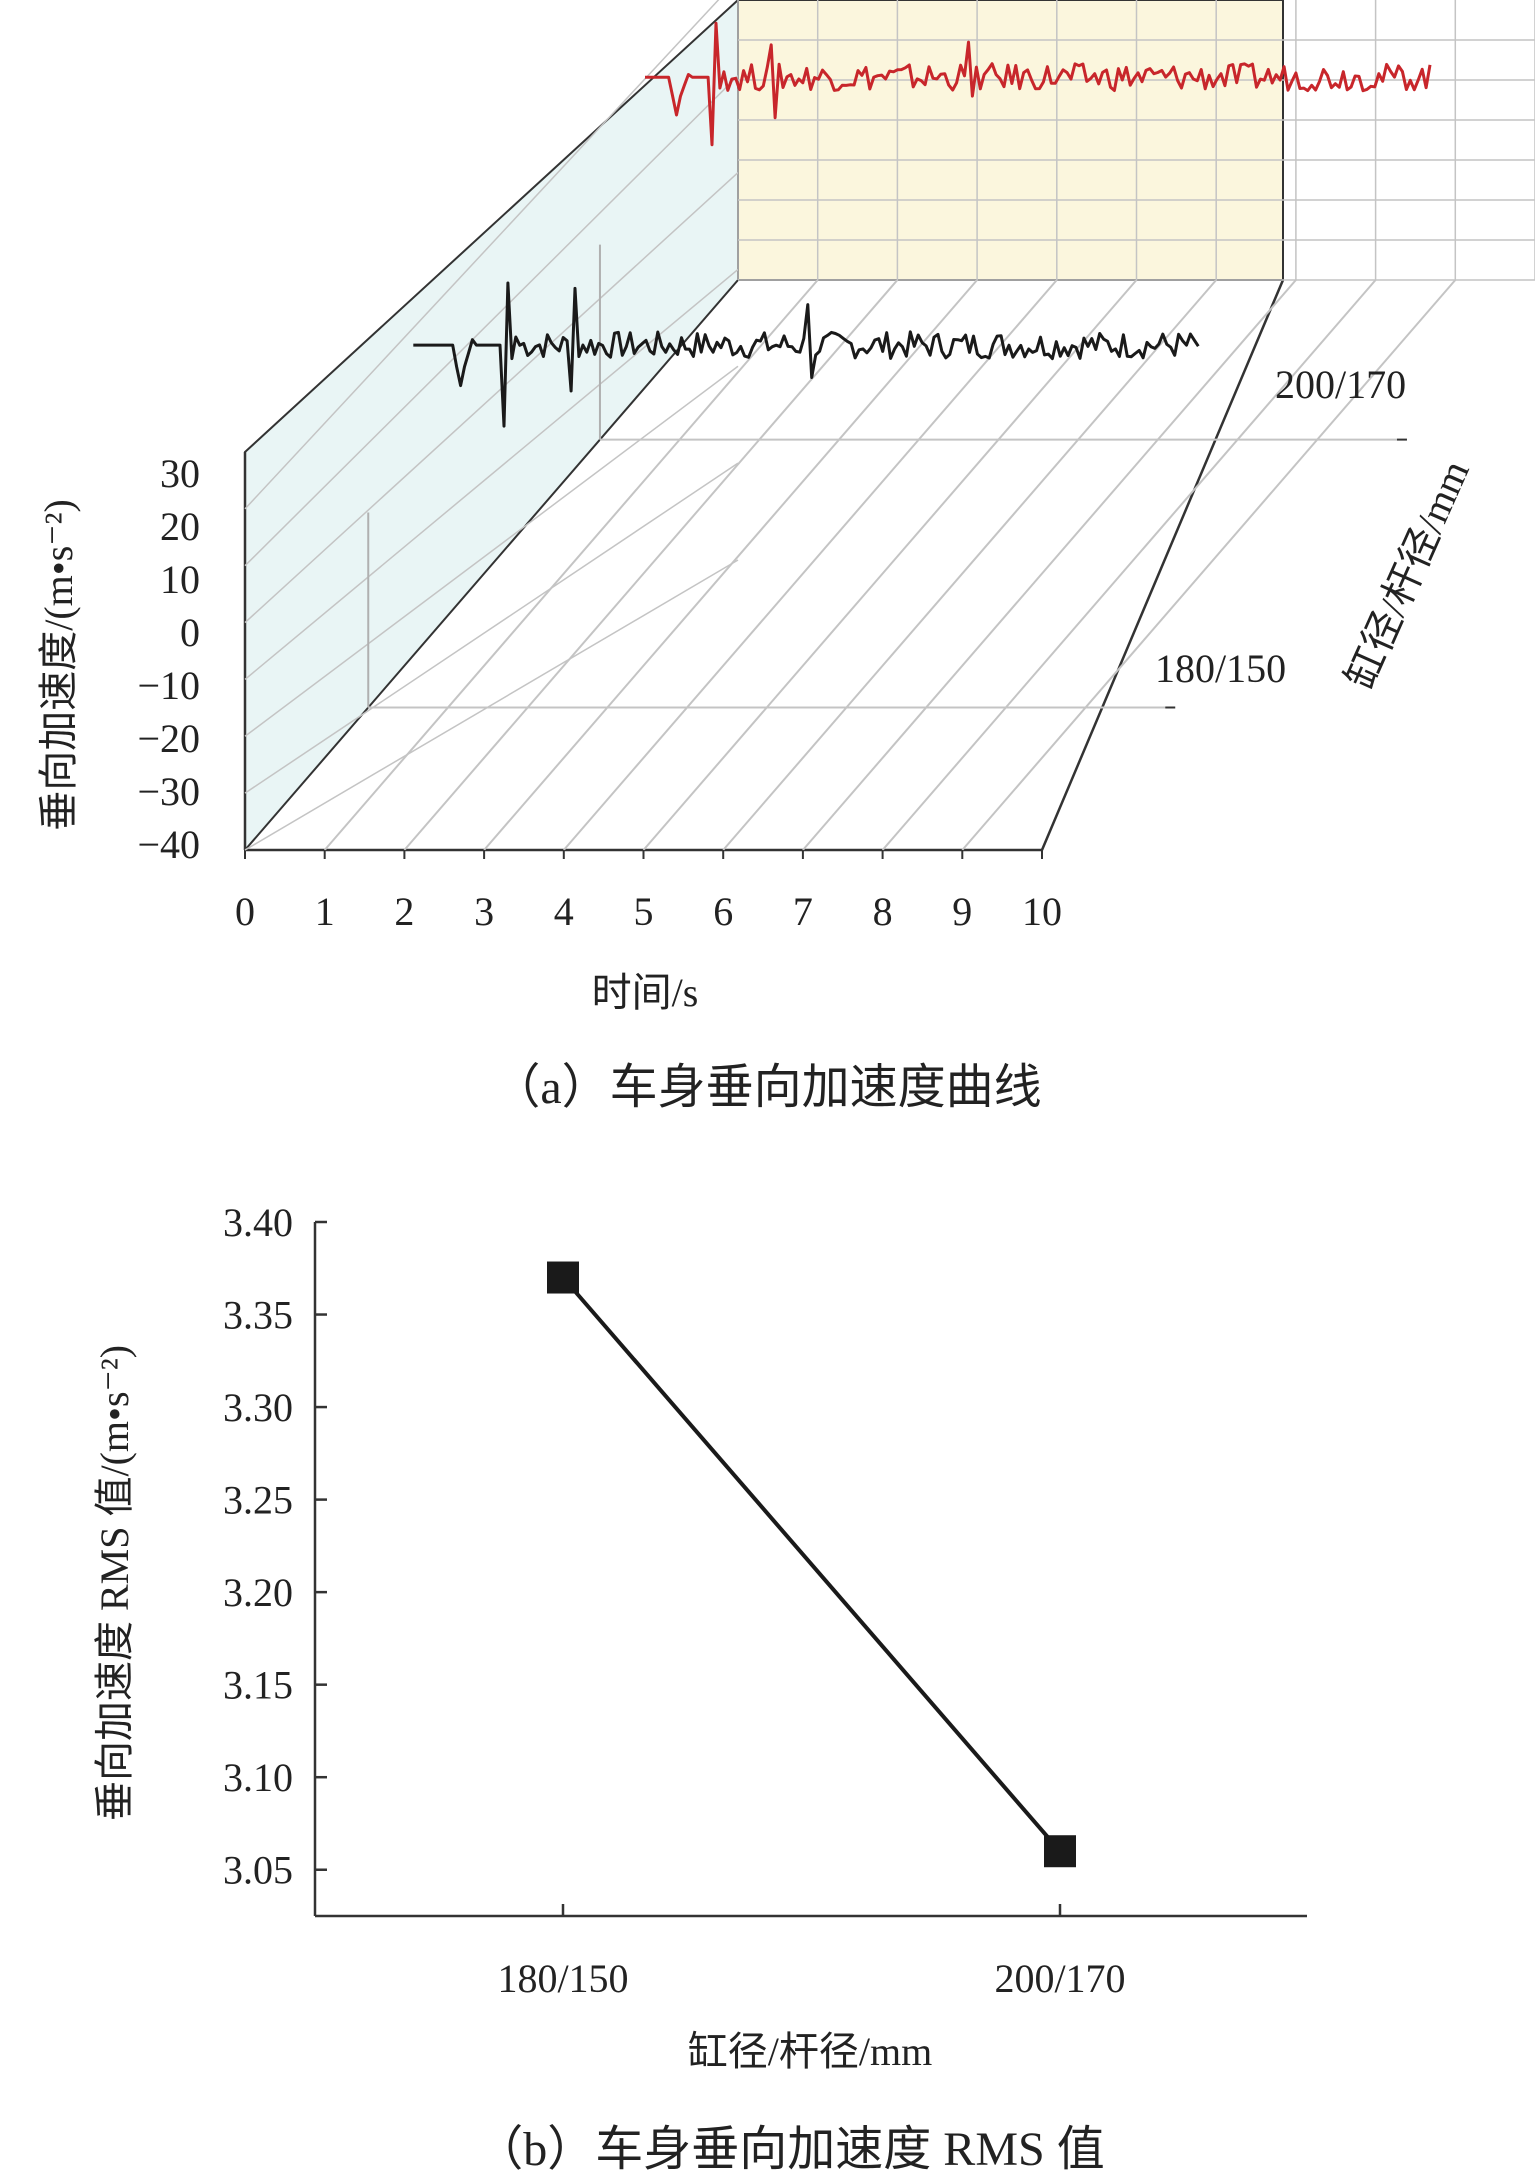  What do you see at coordinates (562, 1978) in the screenshot?
I see `x-tick-label: 180/150` at bounding box center [562, 1978].